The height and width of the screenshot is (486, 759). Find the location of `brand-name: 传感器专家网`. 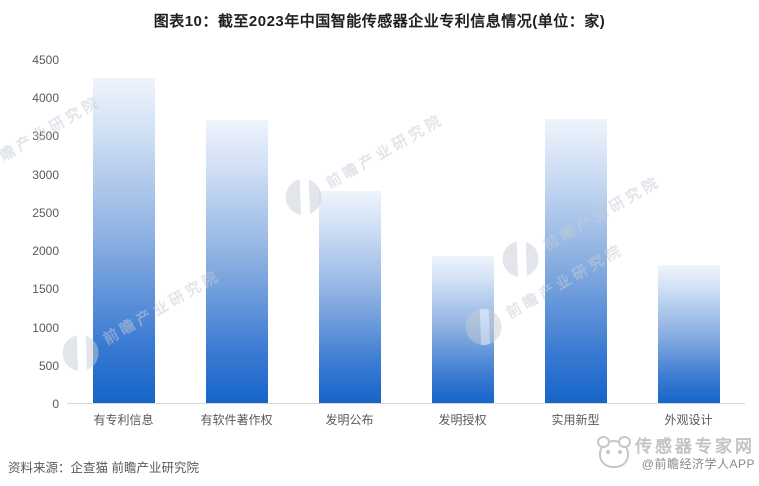

brand-name: 传感器专家网 is located at coordinates (695, 446).